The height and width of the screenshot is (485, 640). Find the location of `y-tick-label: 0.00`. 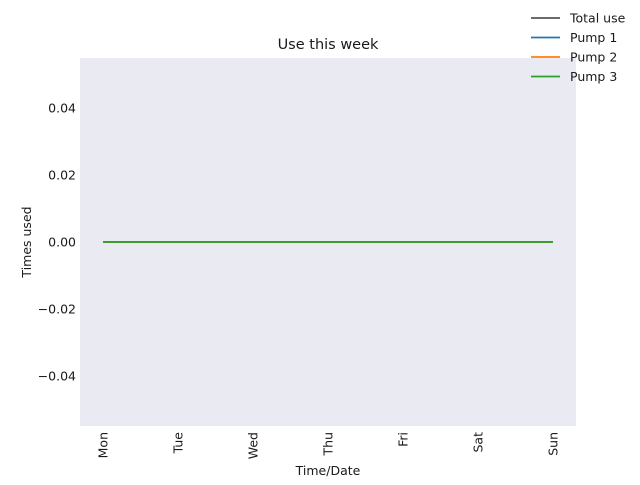

y-tick-label: 0.00 is located at coordinates (62, 242).